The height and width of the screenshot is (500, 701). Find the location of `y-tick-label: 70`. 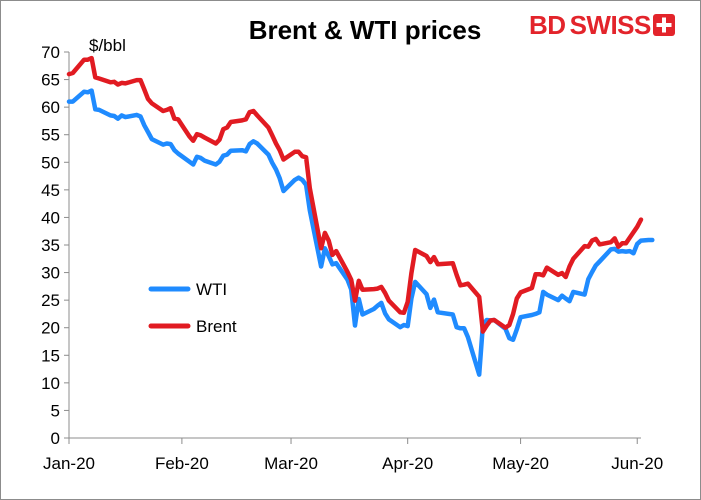

y-tick-label: 70 is located at coordinates (50, 52).